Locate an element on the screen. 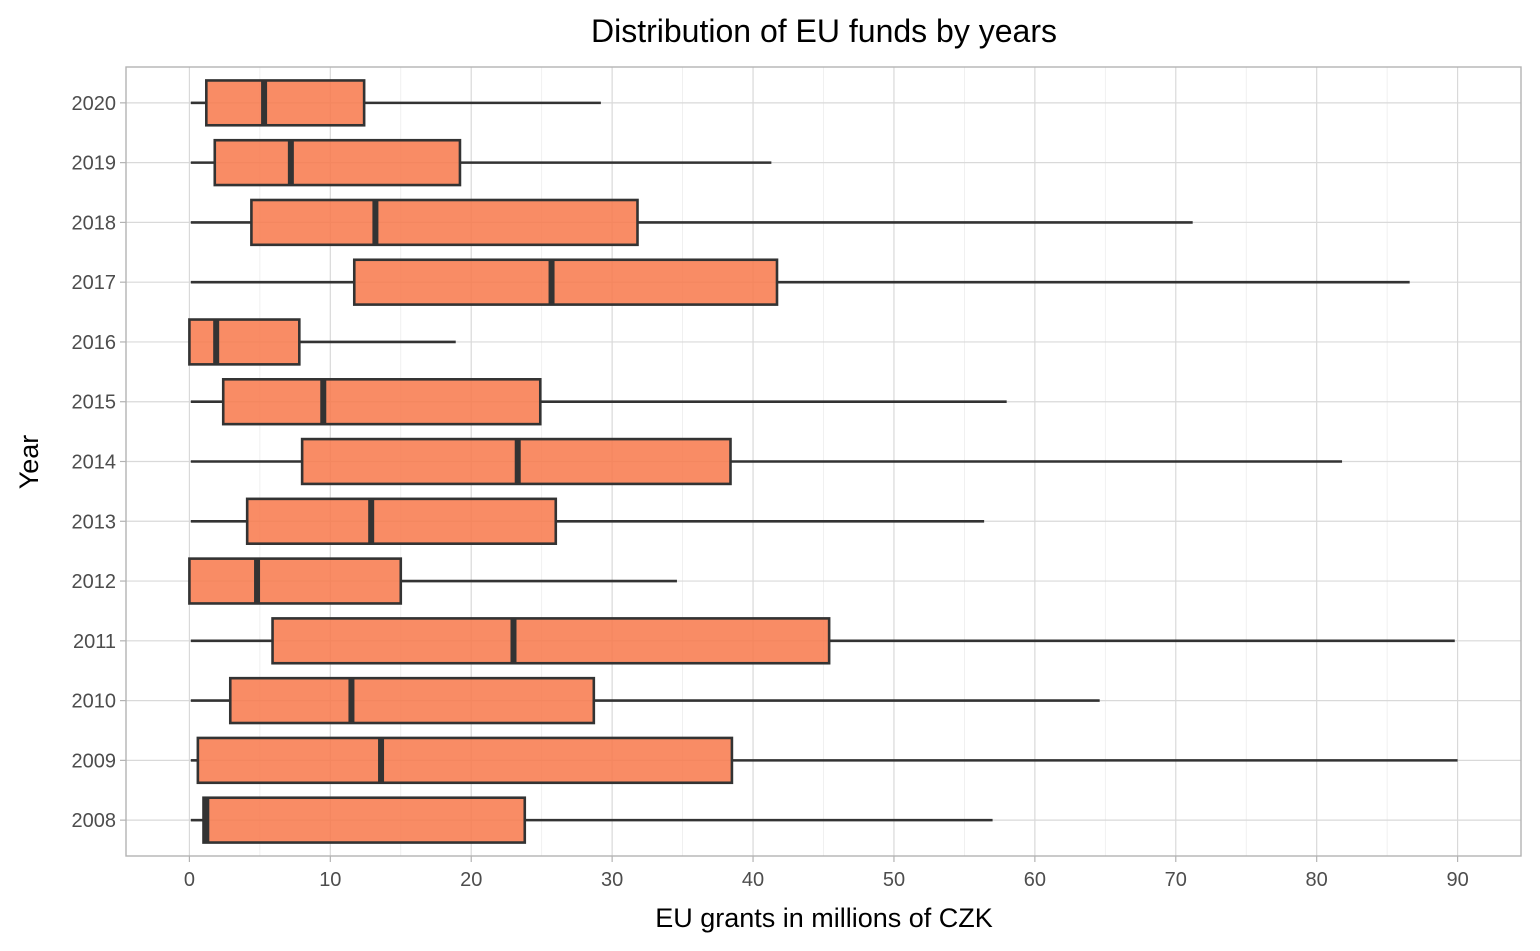 The width and height of the screenshot is (1540, 951). box-2010 is located at coordinates (645, 700).